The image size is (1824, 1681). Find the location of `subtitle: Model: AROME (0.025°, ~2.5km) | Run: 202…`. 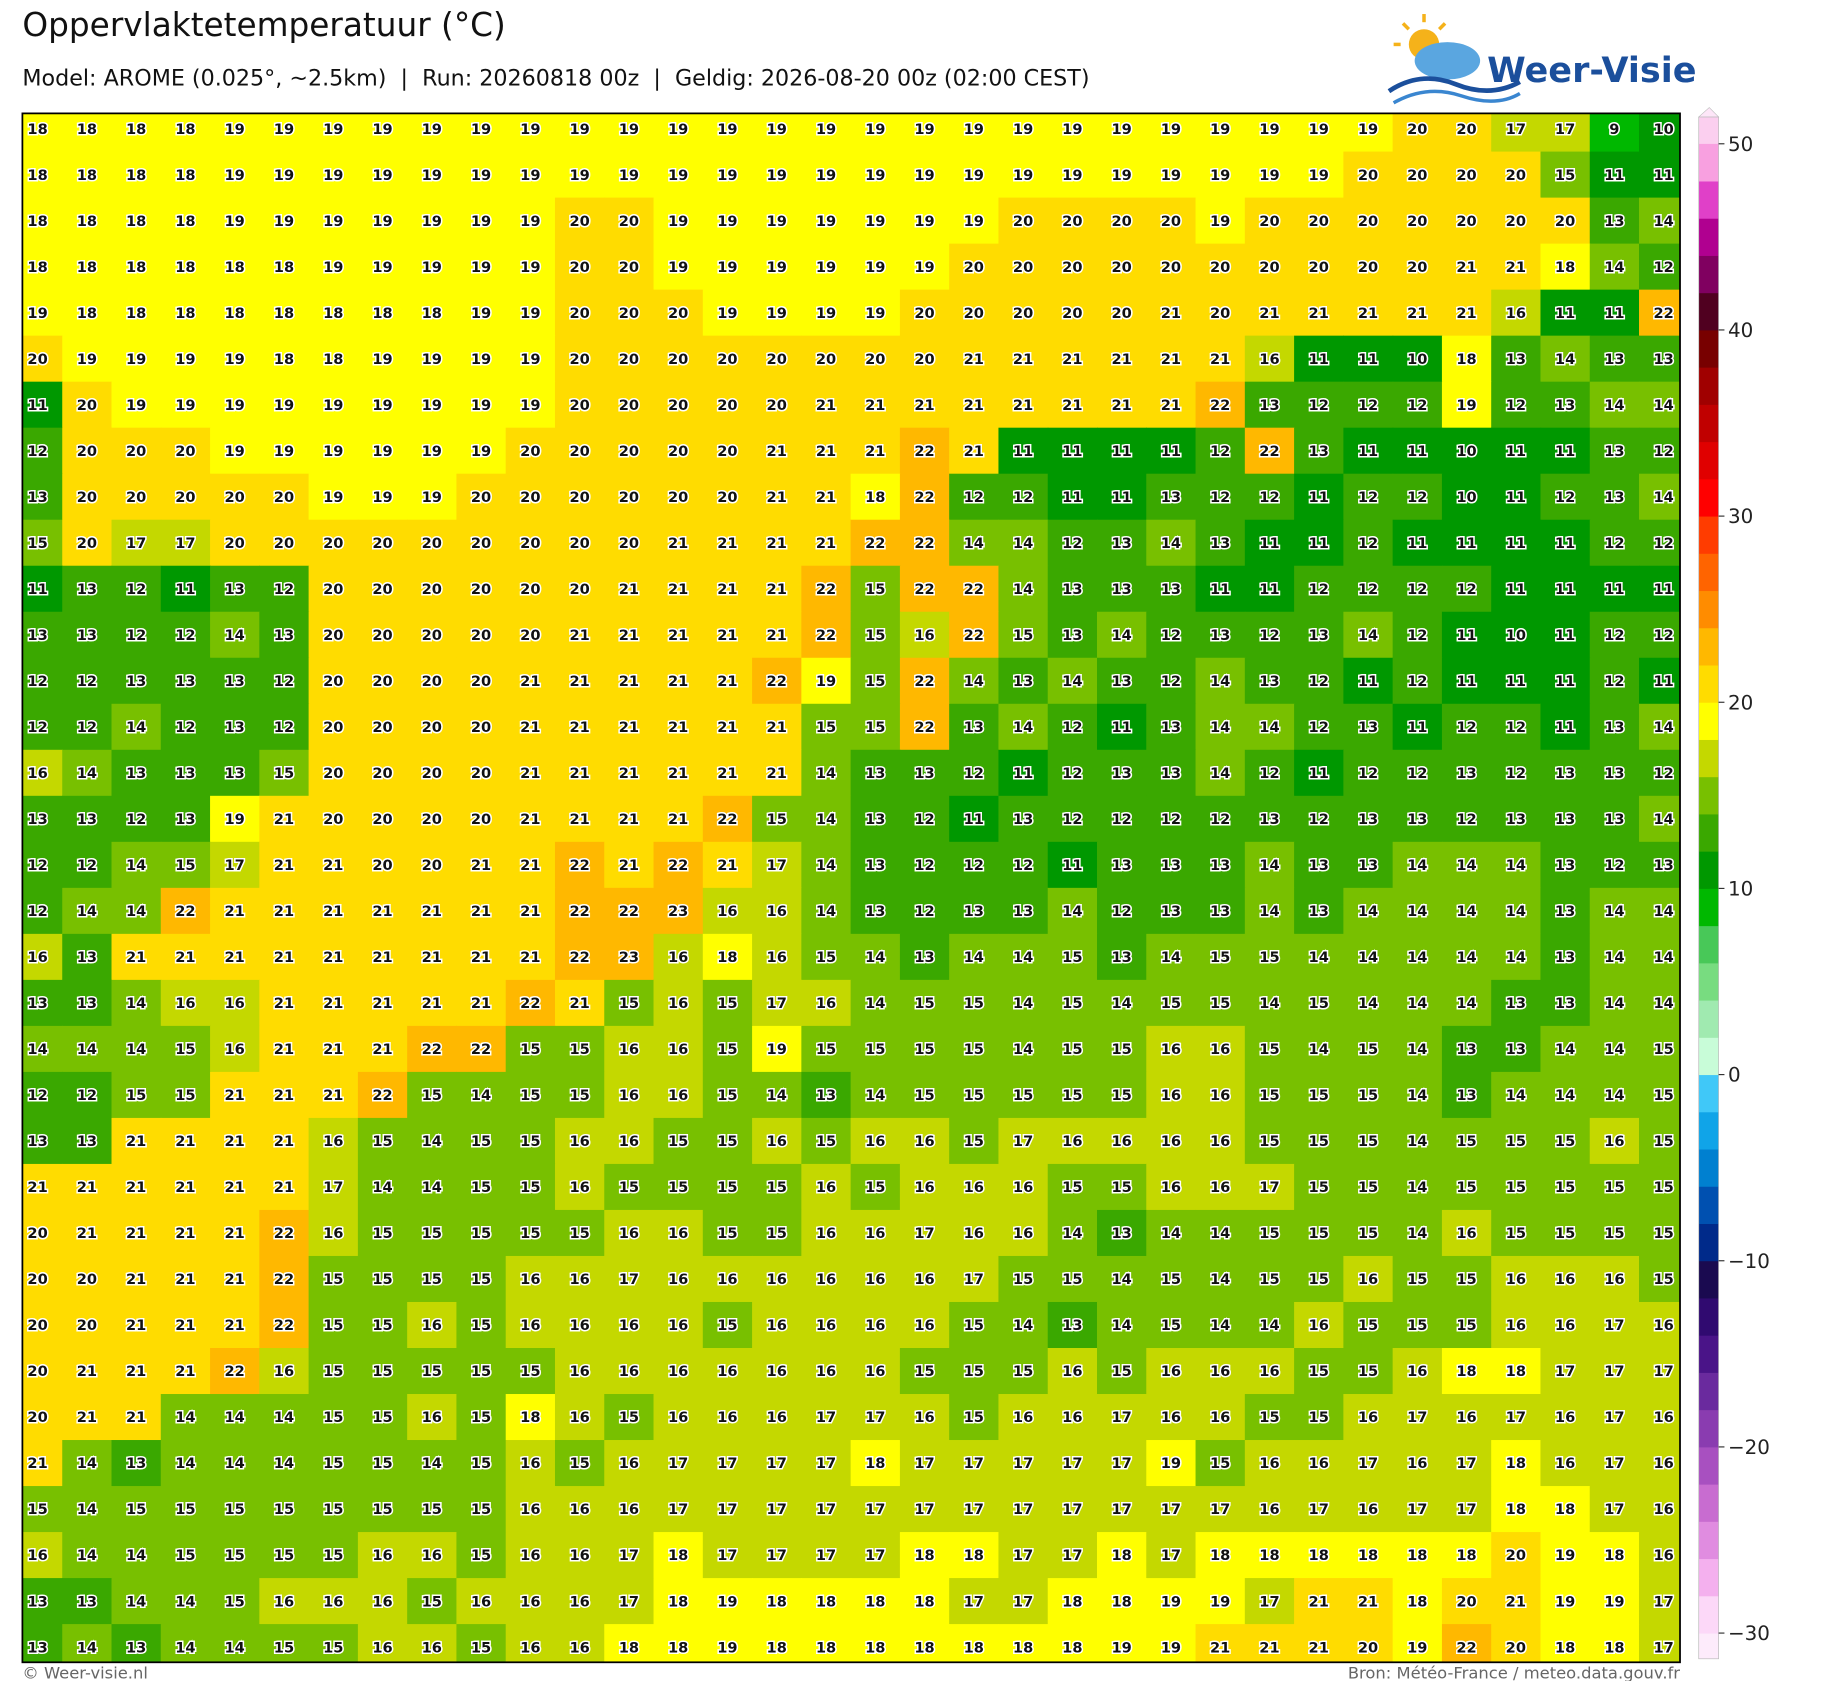

subtitle: Model: AROME (0.025°, ~2.5km) | Run: 202… is located at coordinates (555, 78).